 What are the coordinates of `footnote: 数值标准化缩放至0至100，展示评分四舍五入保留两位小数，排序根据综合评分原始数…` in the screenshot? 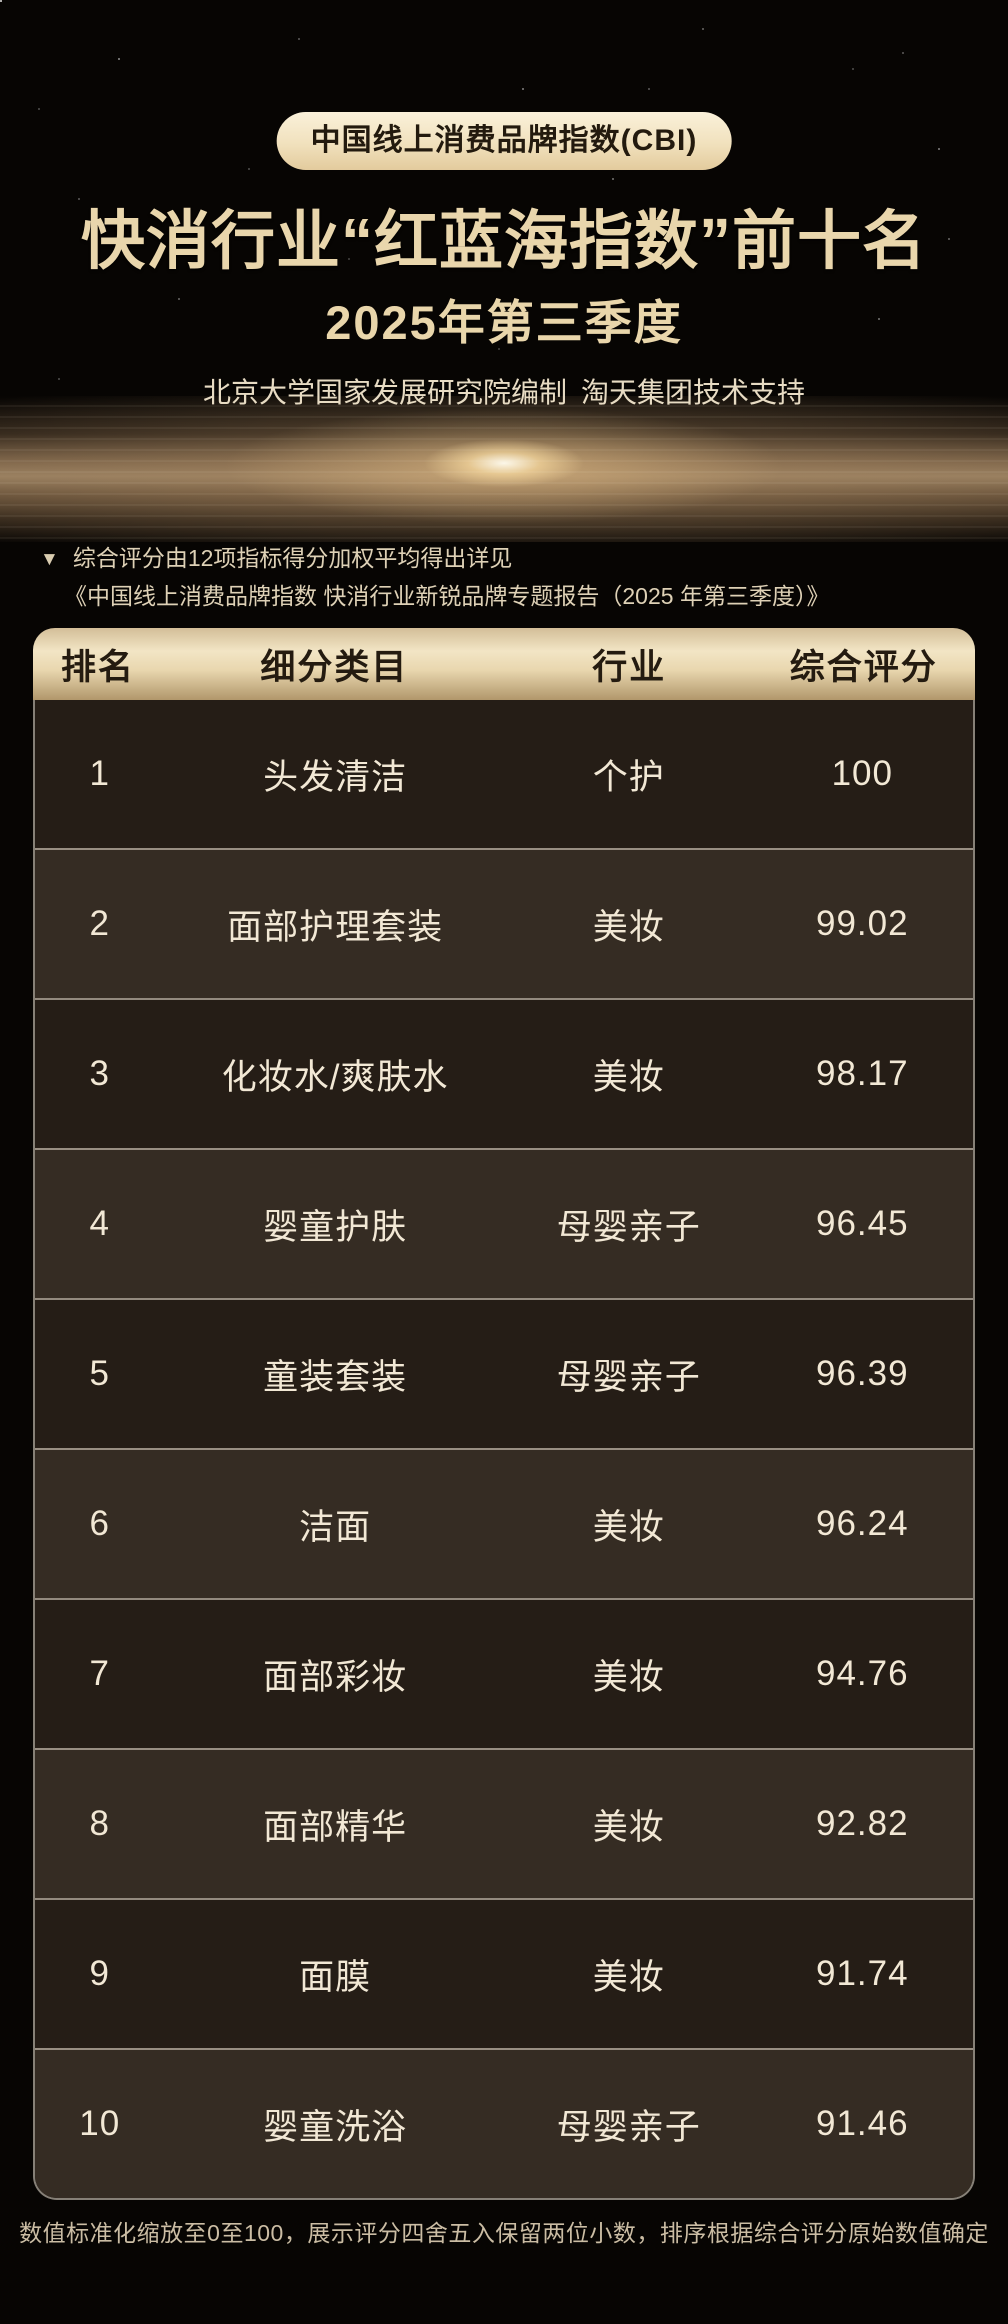 It's located at (504, 2233).